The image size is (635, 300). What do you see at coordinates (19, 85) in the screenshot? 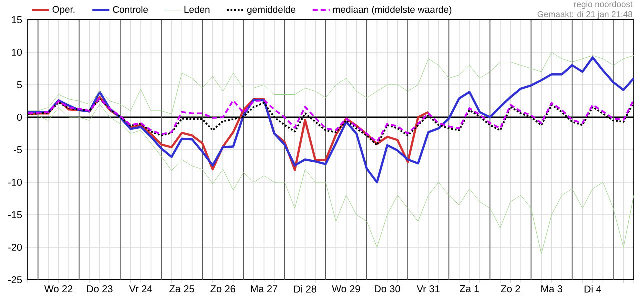
I see `y-tick-label: 5` at bounding box center [19, 85].